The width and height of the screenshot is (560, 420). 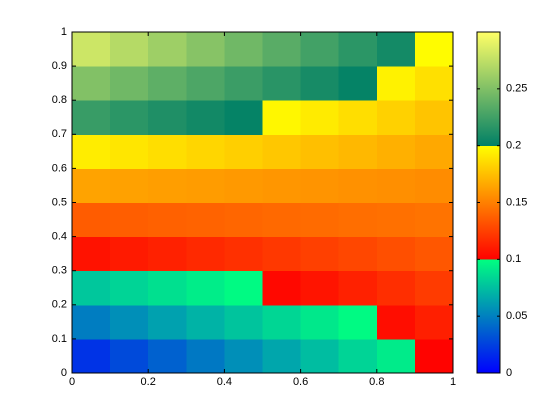 What do you see at coordinates (513, 146) in the screenshot?
I see `colorbar-tick-label: 0.2` at bounding box center [513, 146].